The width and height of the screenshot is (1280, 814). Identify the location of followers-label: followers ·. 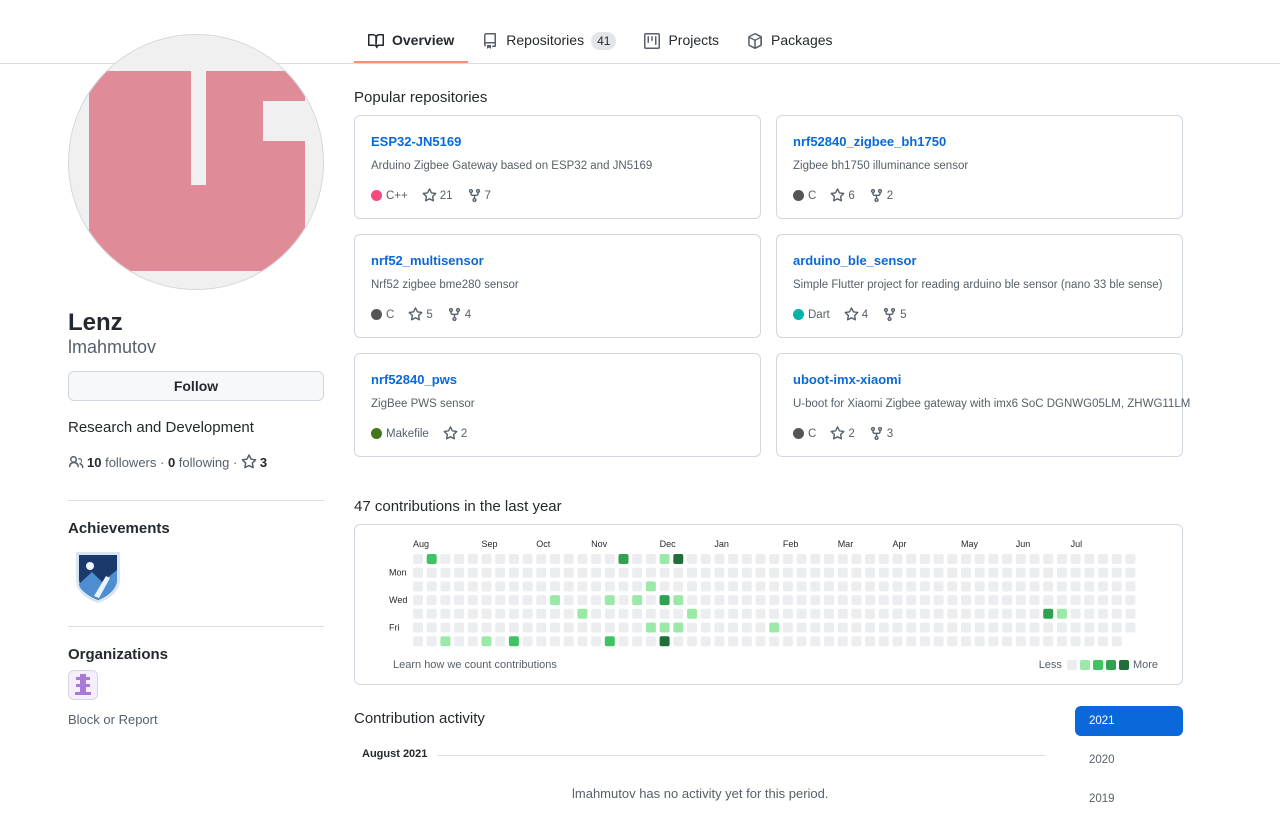
(134, 462).